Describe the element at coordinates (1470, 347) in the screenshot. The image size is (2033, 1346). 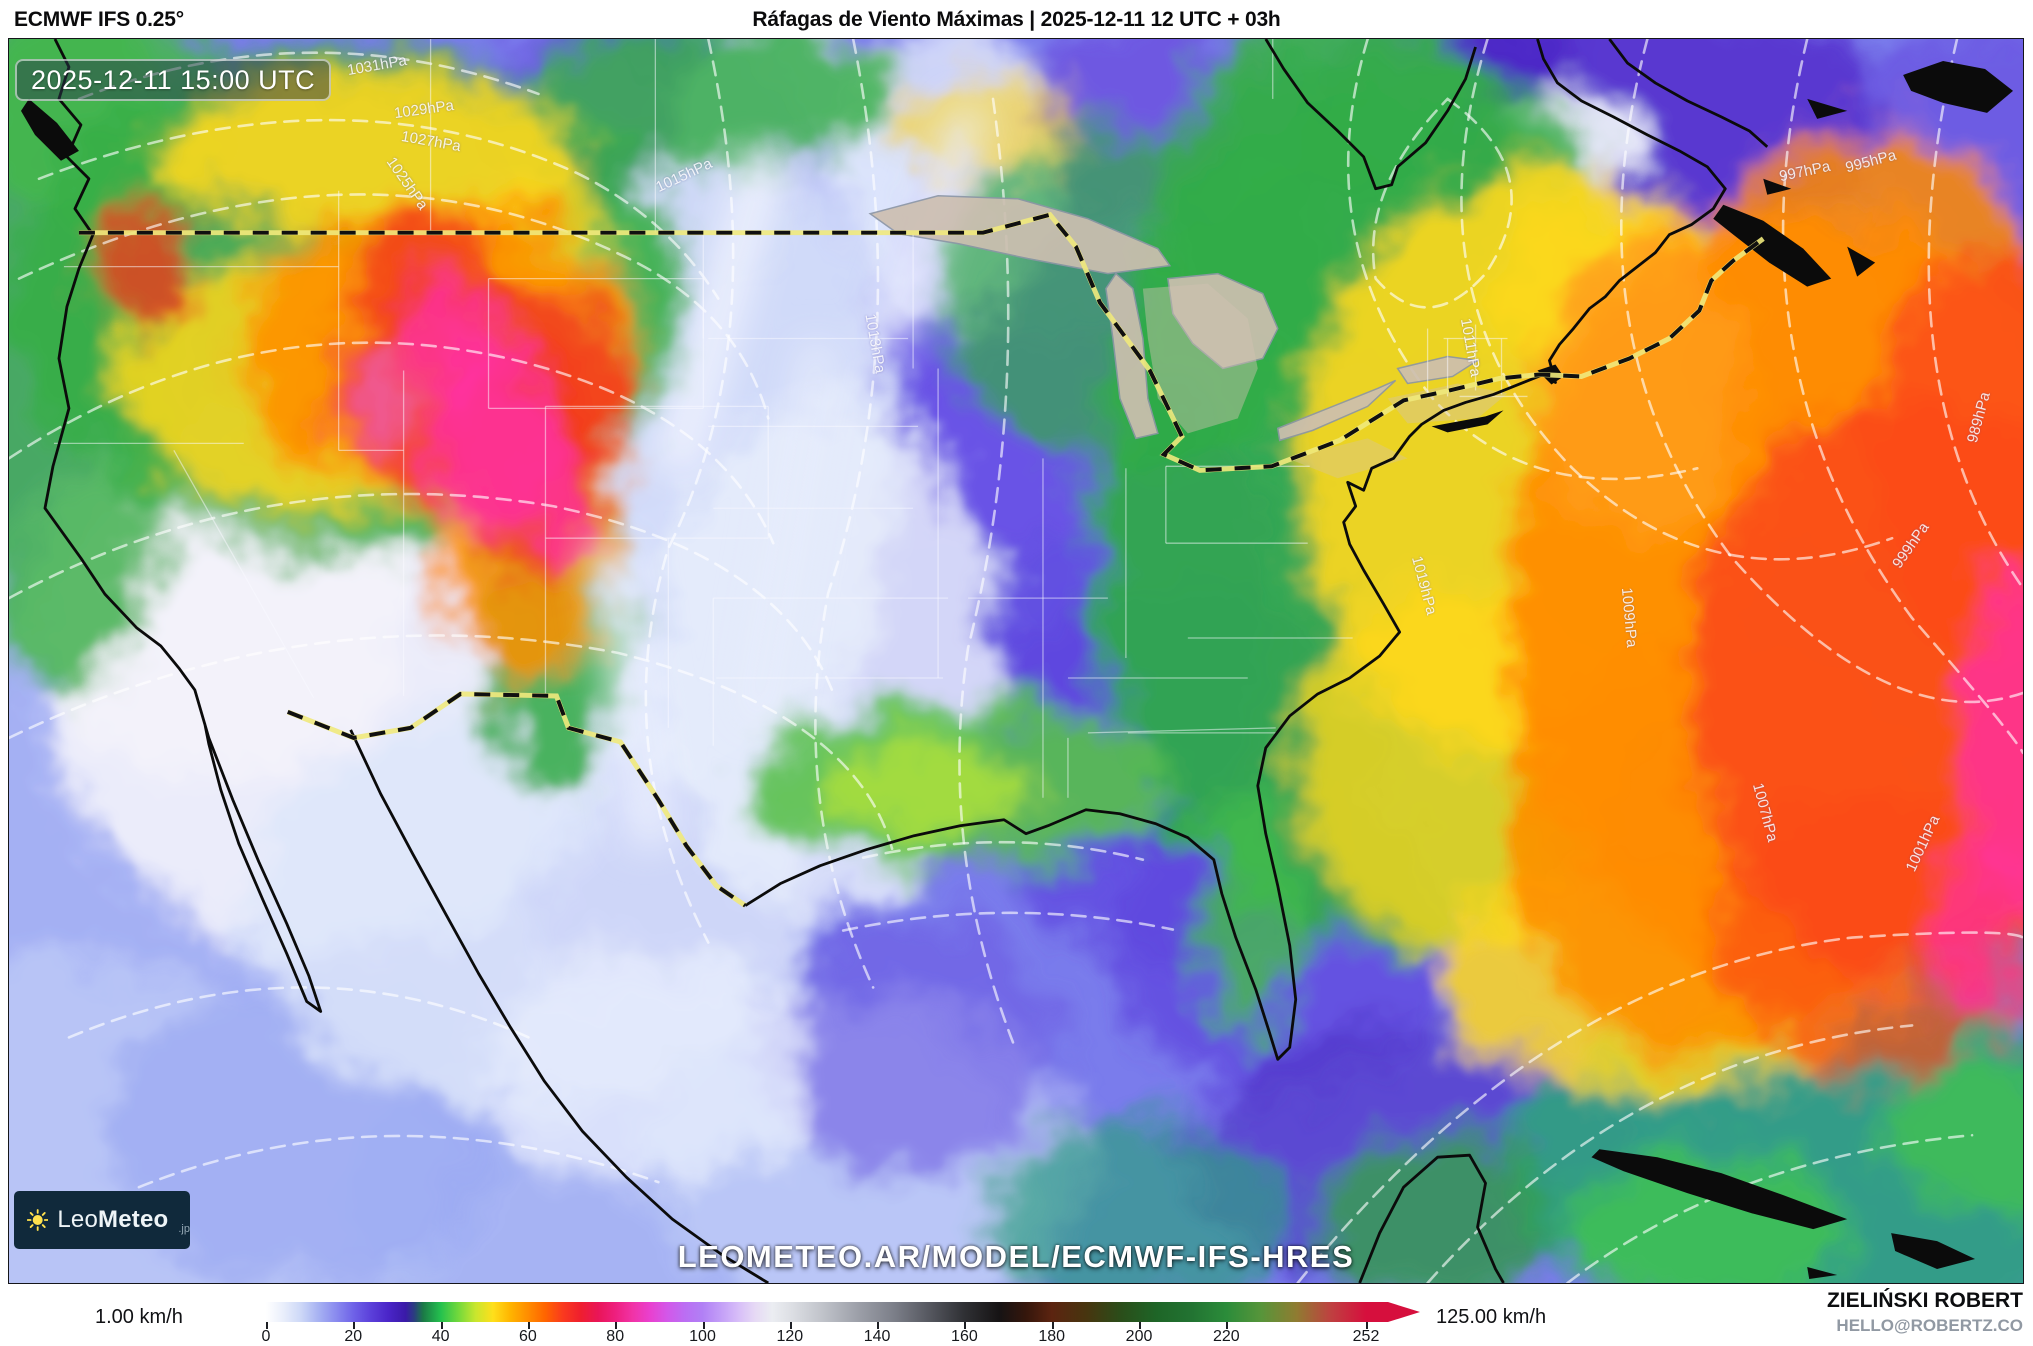
I see `isobar-label: 1011hPa` at that location.